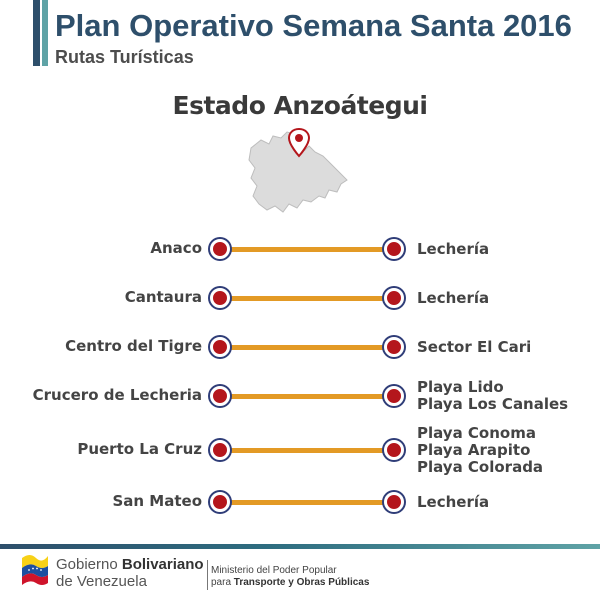 This screenshot has height=600, width=600. I want to click on anzoategui-map-icon, so click(298, 170).